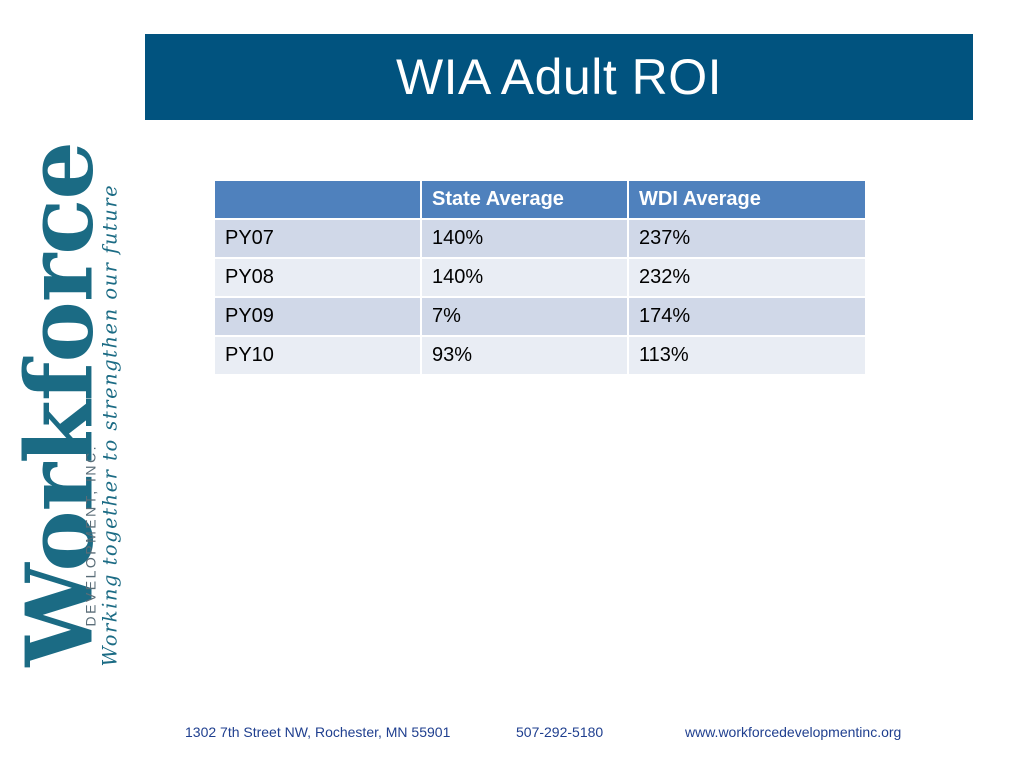 The image size is (1024, 768). What do you see at coordinates (793, 732) in the screenshot?
I see `footer-website: www.workforcedevelopmentinc.org` at bounding box center [793, 732].